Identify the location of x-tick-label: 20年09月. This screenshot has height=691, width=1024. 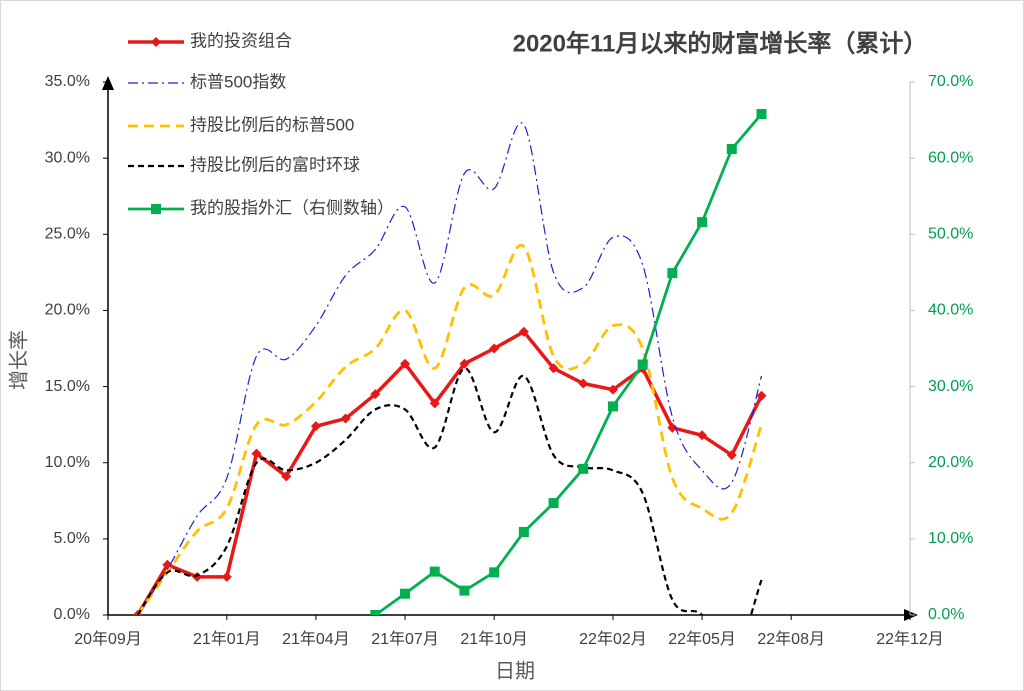
(108, 639).